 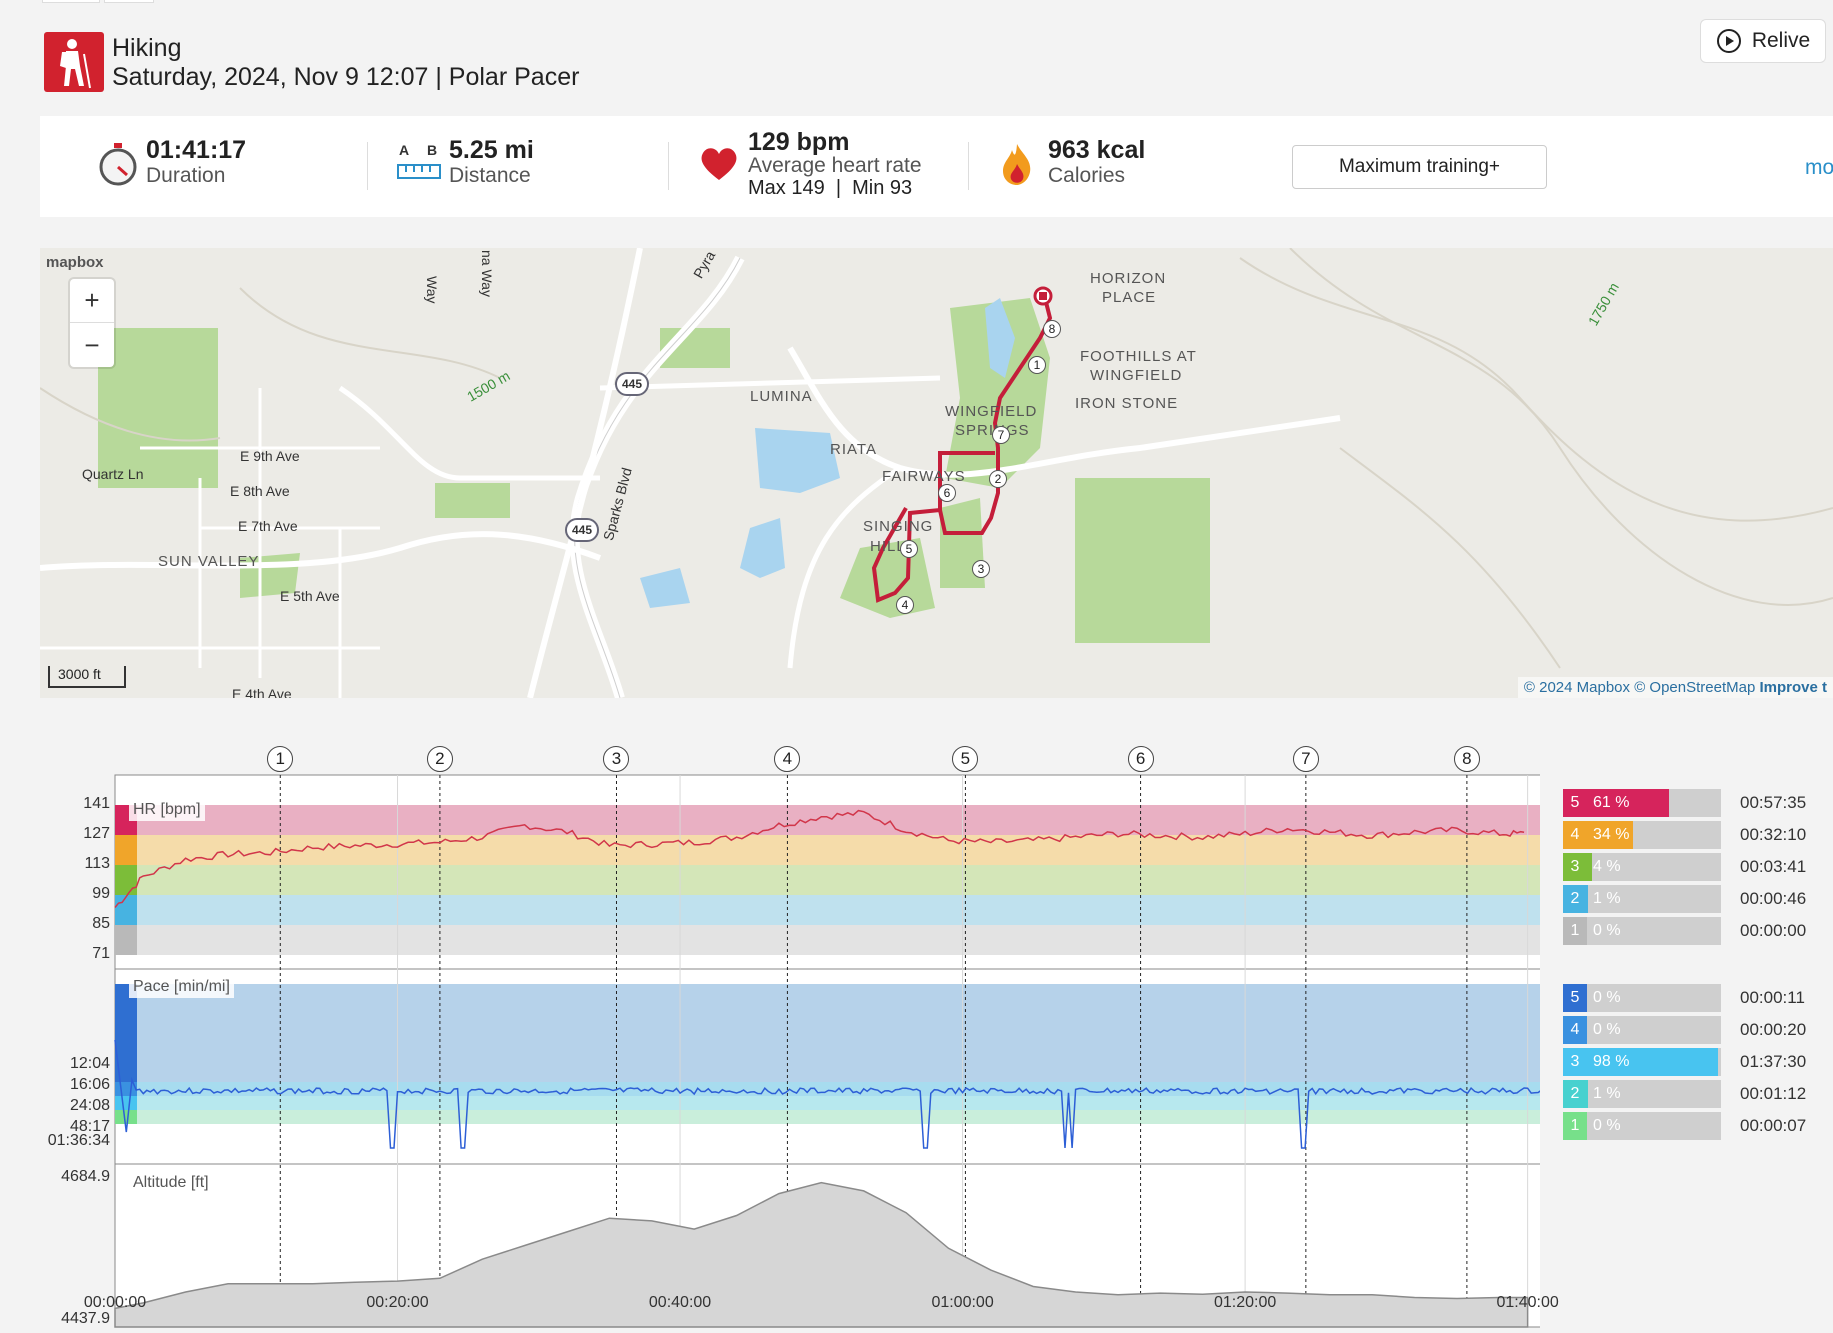 What do you see at coordinates (1575, 931) in the screenshot?
I see `zone-number: 1` at bounding box center [1575, 931].